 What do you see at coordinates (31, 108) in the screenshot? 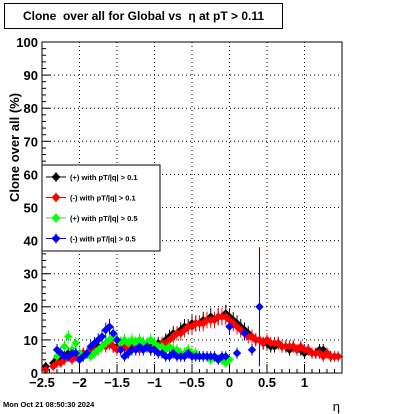
I see `y-tick-label: 80` at bounding box center [31, 108].